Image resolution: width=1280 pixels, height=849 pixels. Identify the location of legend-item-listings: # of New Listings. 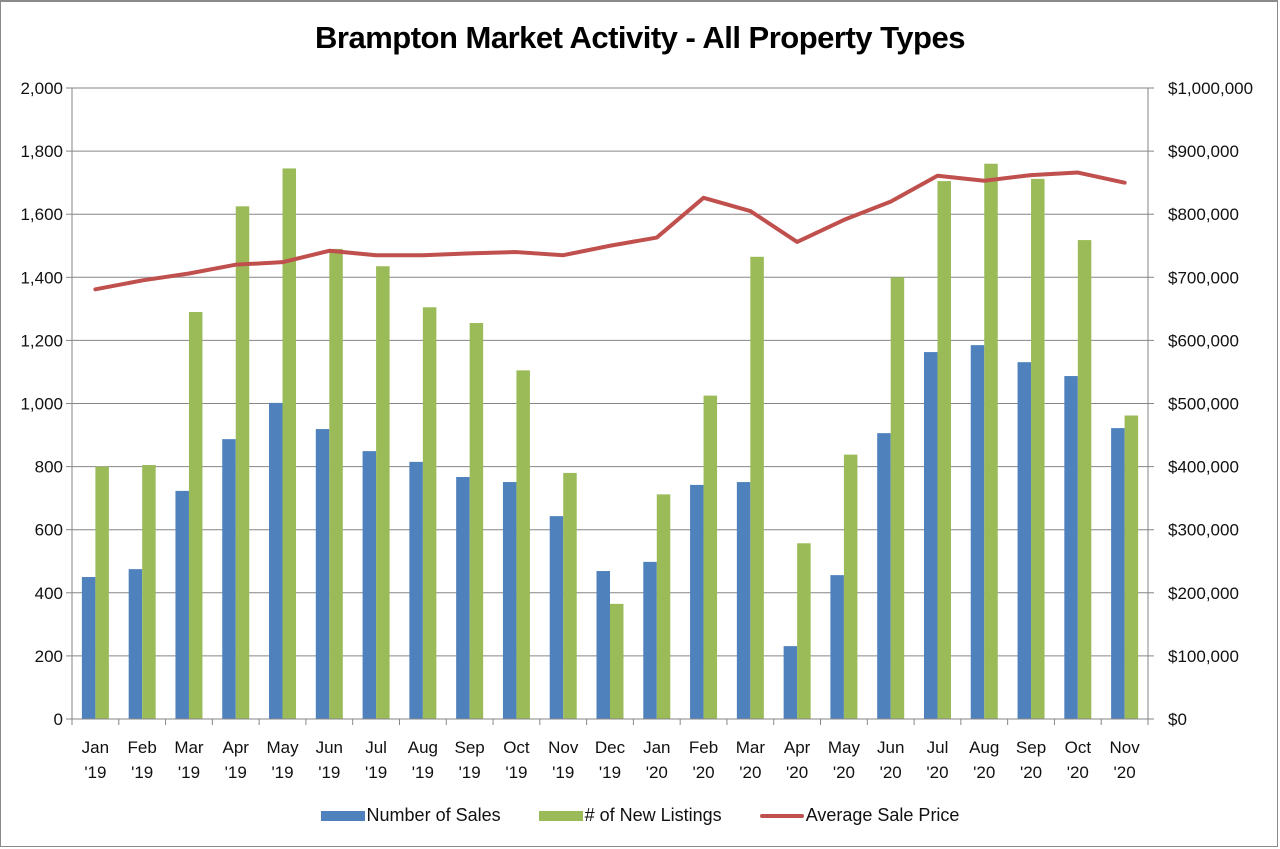
(630, 815).